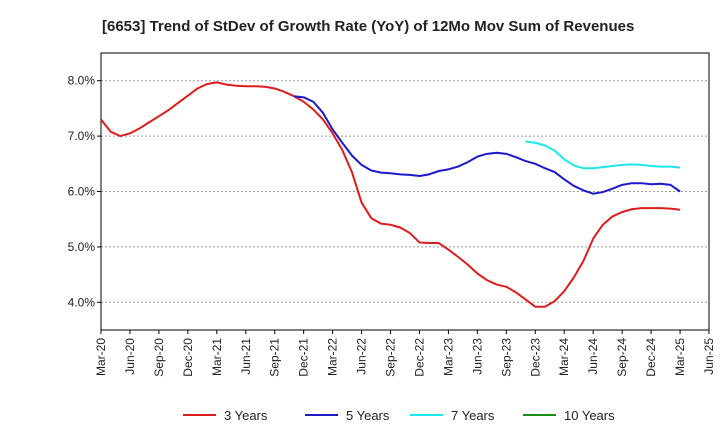 The width and height of the screenshot is (720, 445). I want to click on x-tick-label: Mar-20, so click(101, 357).